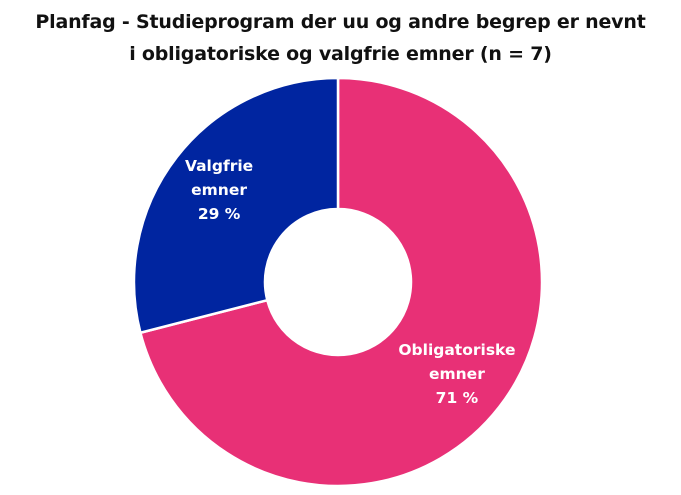  Describe the element at coordinates (456, 350) in the screenshot. I see `slice-name-label: Obligatoriske` at that location.